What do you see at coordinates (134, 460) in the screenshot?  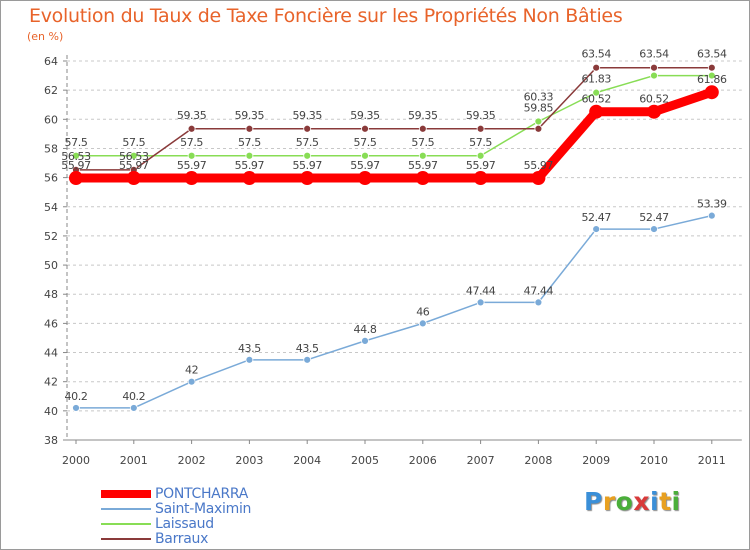 I see `x-tick-label: 2001` at bounding box center [134, 460].